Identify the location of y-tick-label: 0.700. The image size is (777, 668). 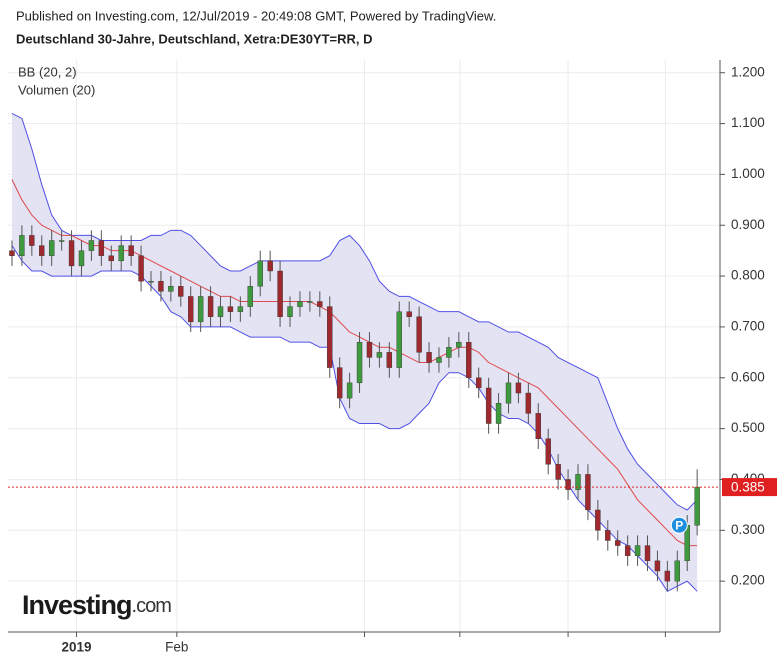
(748, 325).